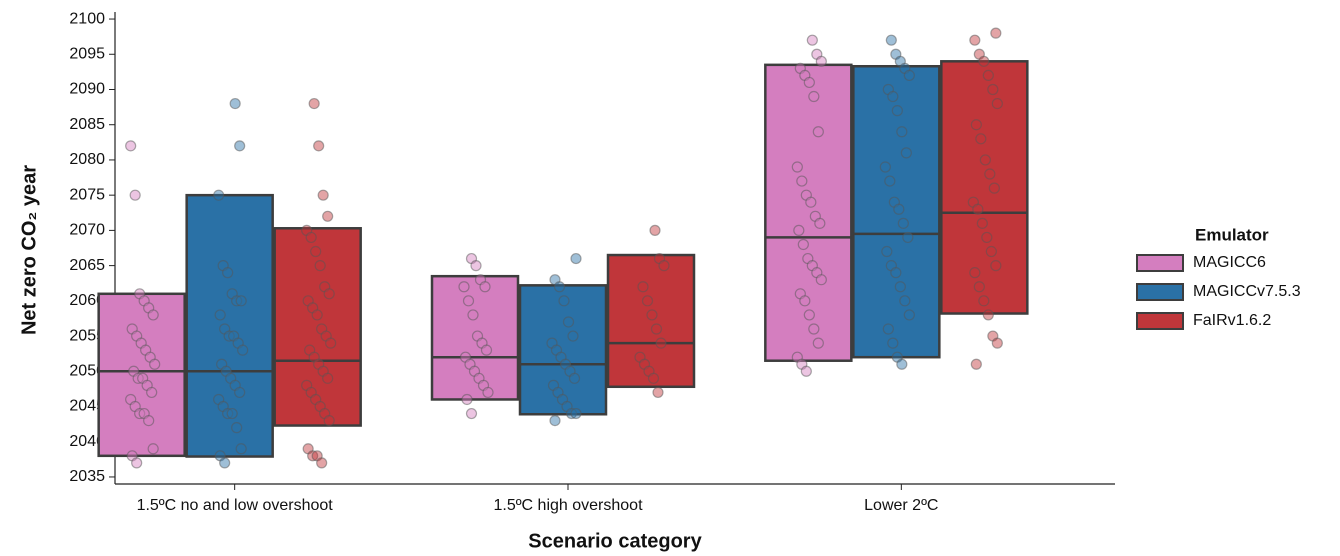 The height and width of the screenshot is (556, 1340). What do you see at coordinates (1232, 320) in the screenshot?
I see `legend-label: FaIRv1.6.2` at bounding box center [1232, 320].